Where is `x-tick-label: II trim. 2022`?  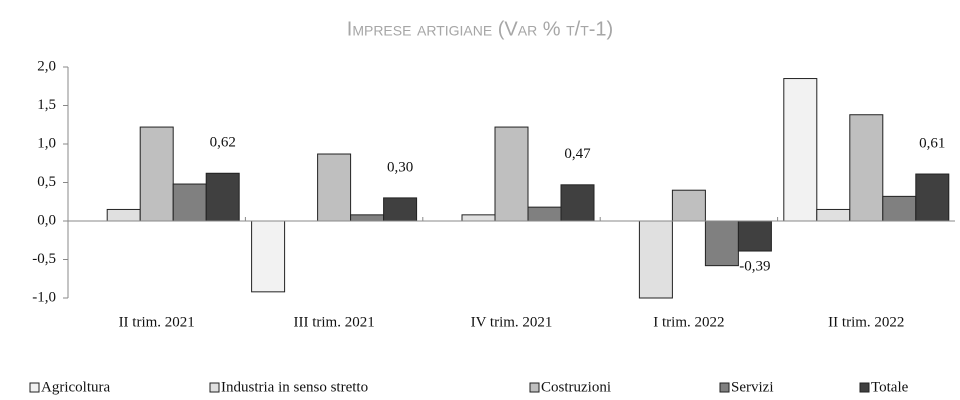
x-tick-label: II trim. 2022 is located at coordinates (866, 322).